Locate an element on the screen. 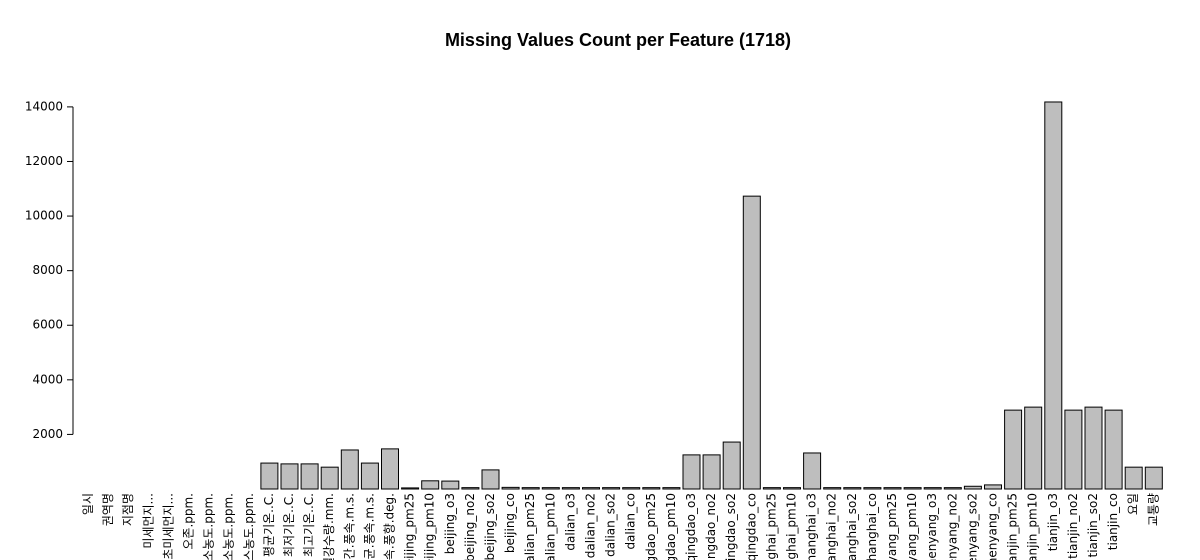  x-tick-label: shenyang_o3 is located at coordinates (932, 526).